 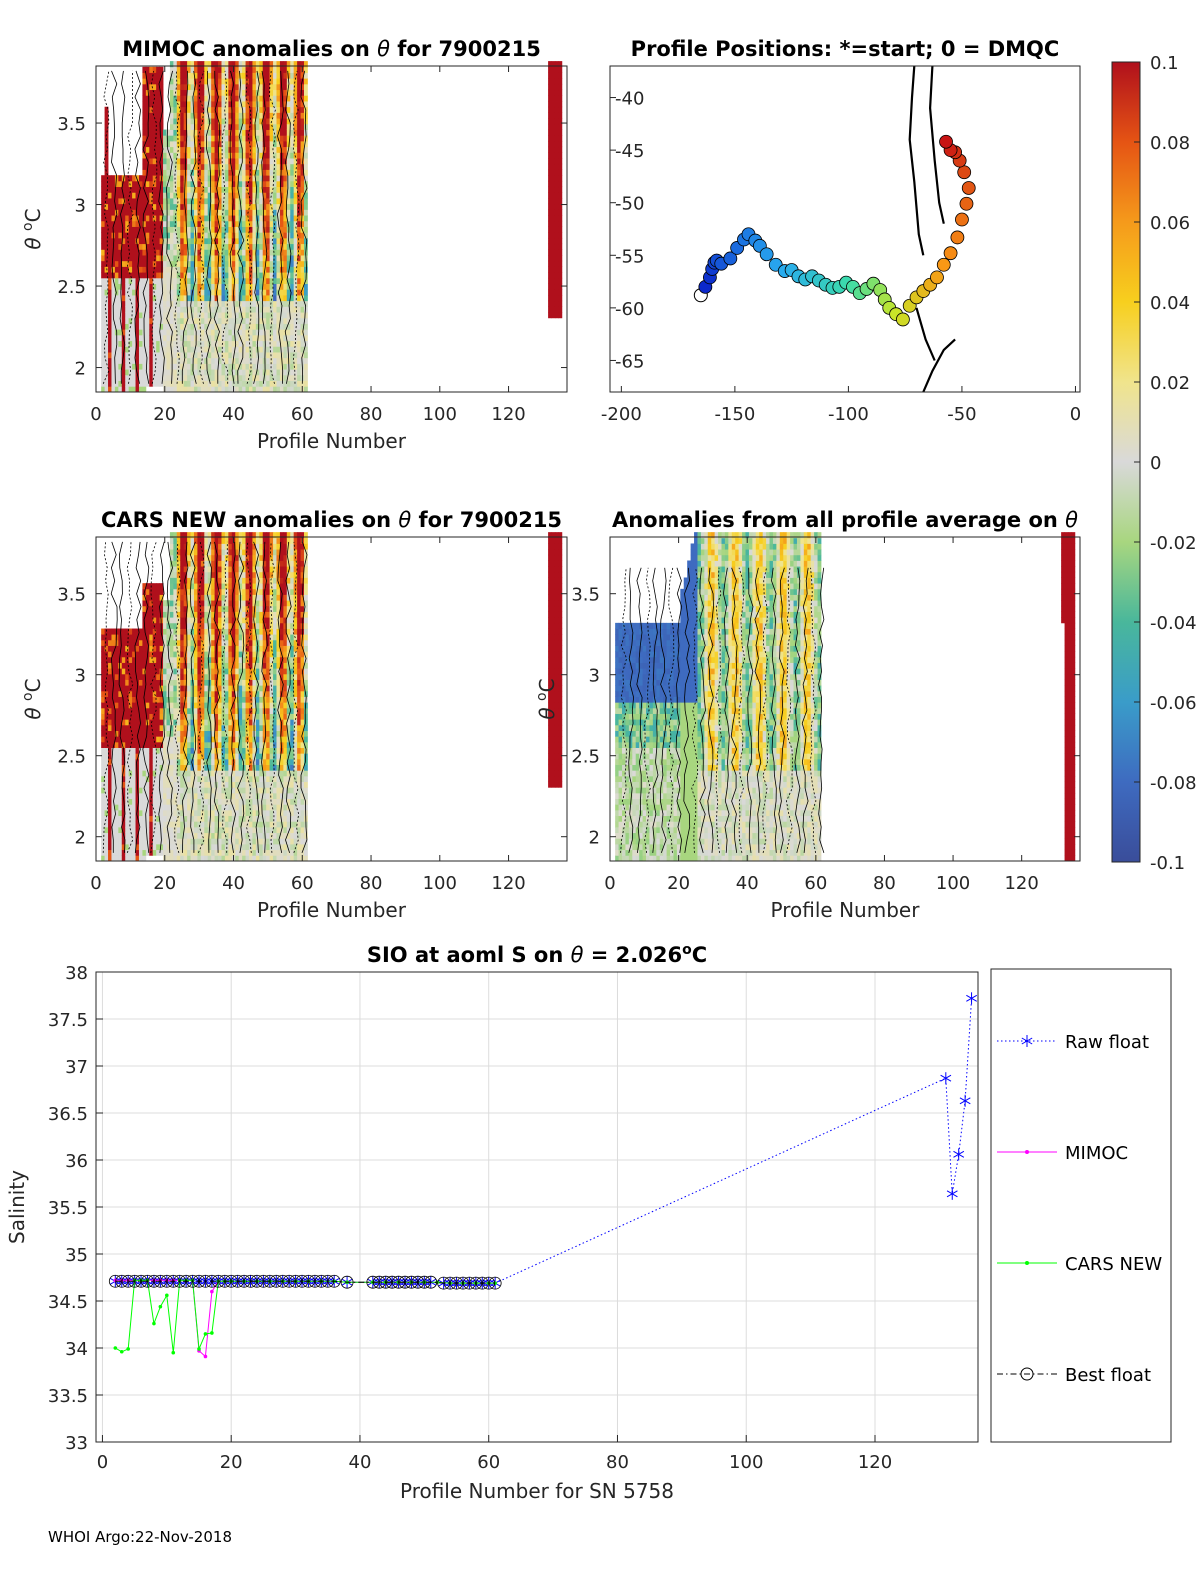 I want to click on positions-xtick-label: -100, so click(x=848, y=414).